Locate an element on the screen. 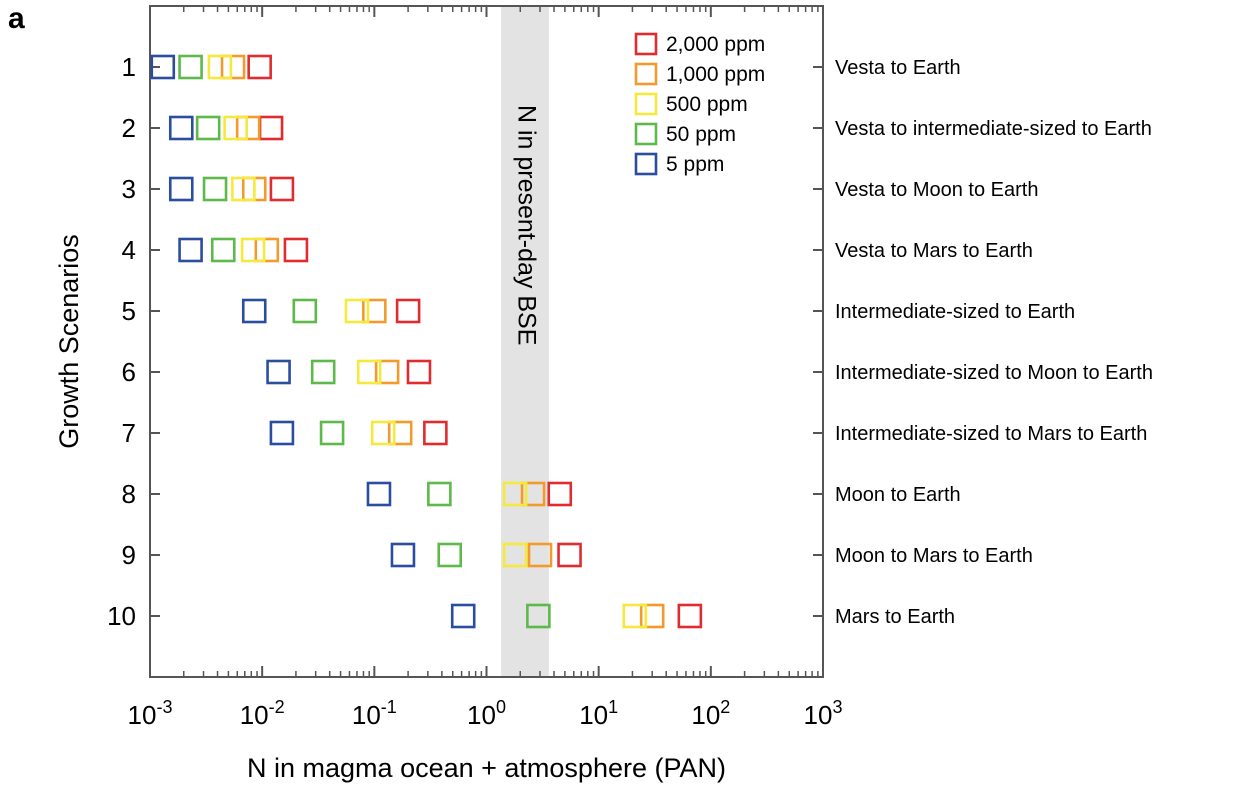  y-tick-label: 4 is located at coordinates (129, 250).